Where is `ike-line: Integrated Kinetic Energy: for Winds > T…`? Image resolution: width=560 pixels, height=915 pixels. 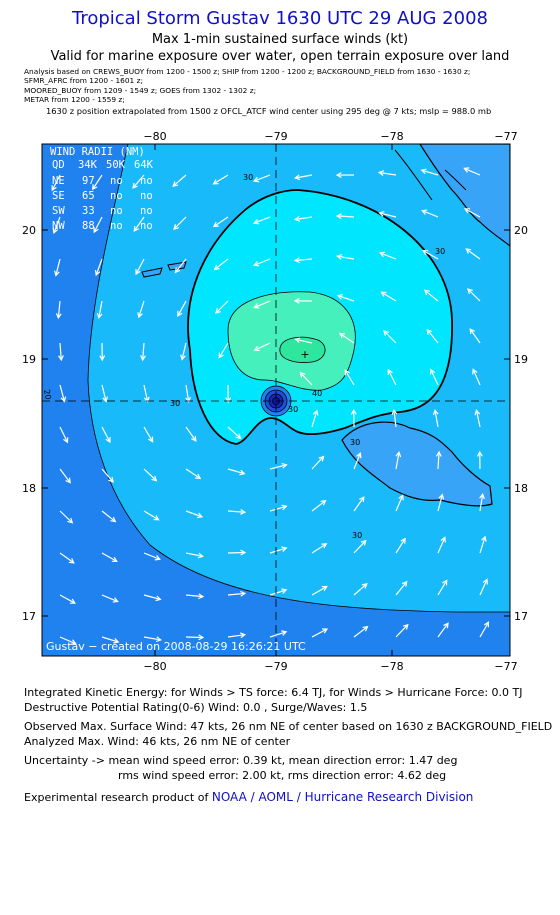 ike-line: Integrated Kinetic Energy: for Winds > T… is located at coordinates (273, 692).